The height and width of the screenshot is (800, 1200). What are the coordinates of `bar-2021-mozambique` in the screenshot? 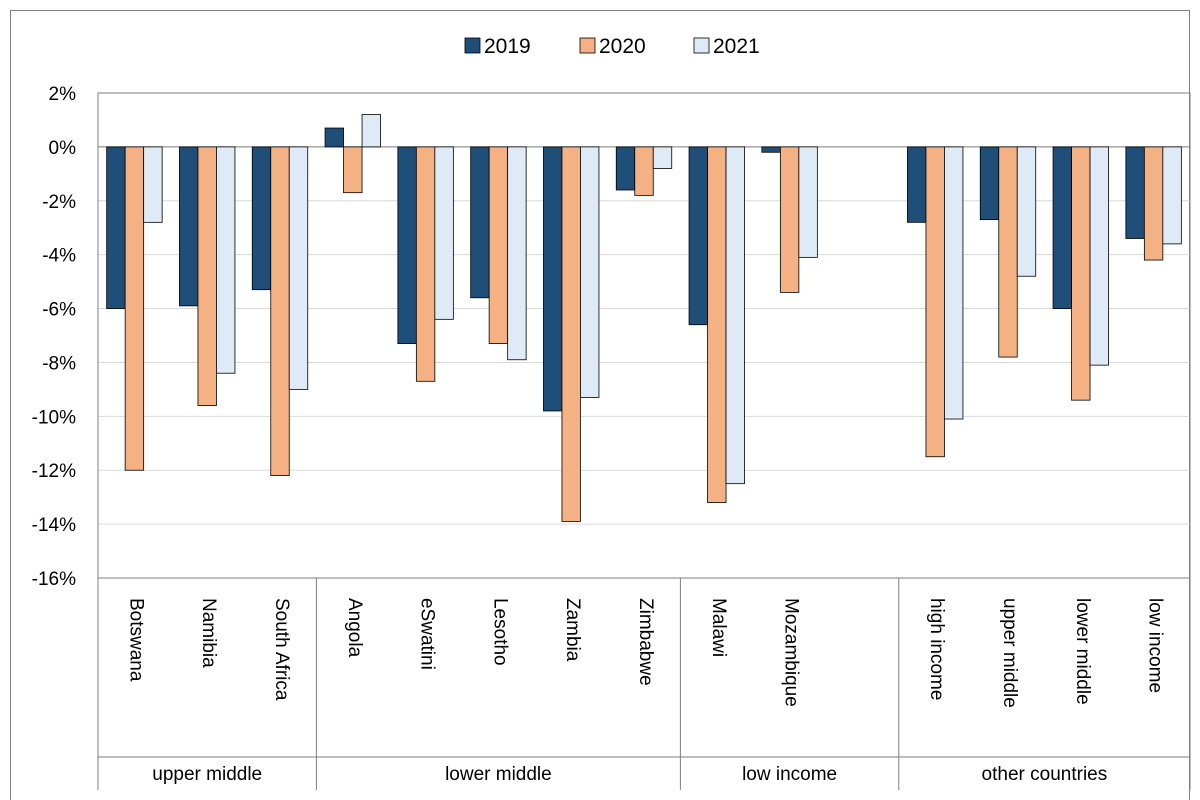 It's located at (808, 202).